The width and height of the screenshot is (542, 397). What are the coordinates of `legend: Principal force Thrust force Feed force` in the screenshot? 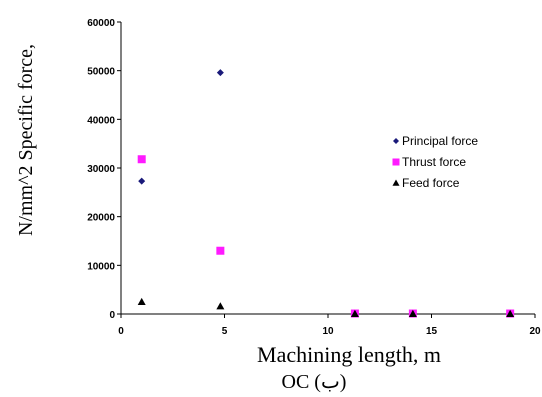 It's located at (435, 162).